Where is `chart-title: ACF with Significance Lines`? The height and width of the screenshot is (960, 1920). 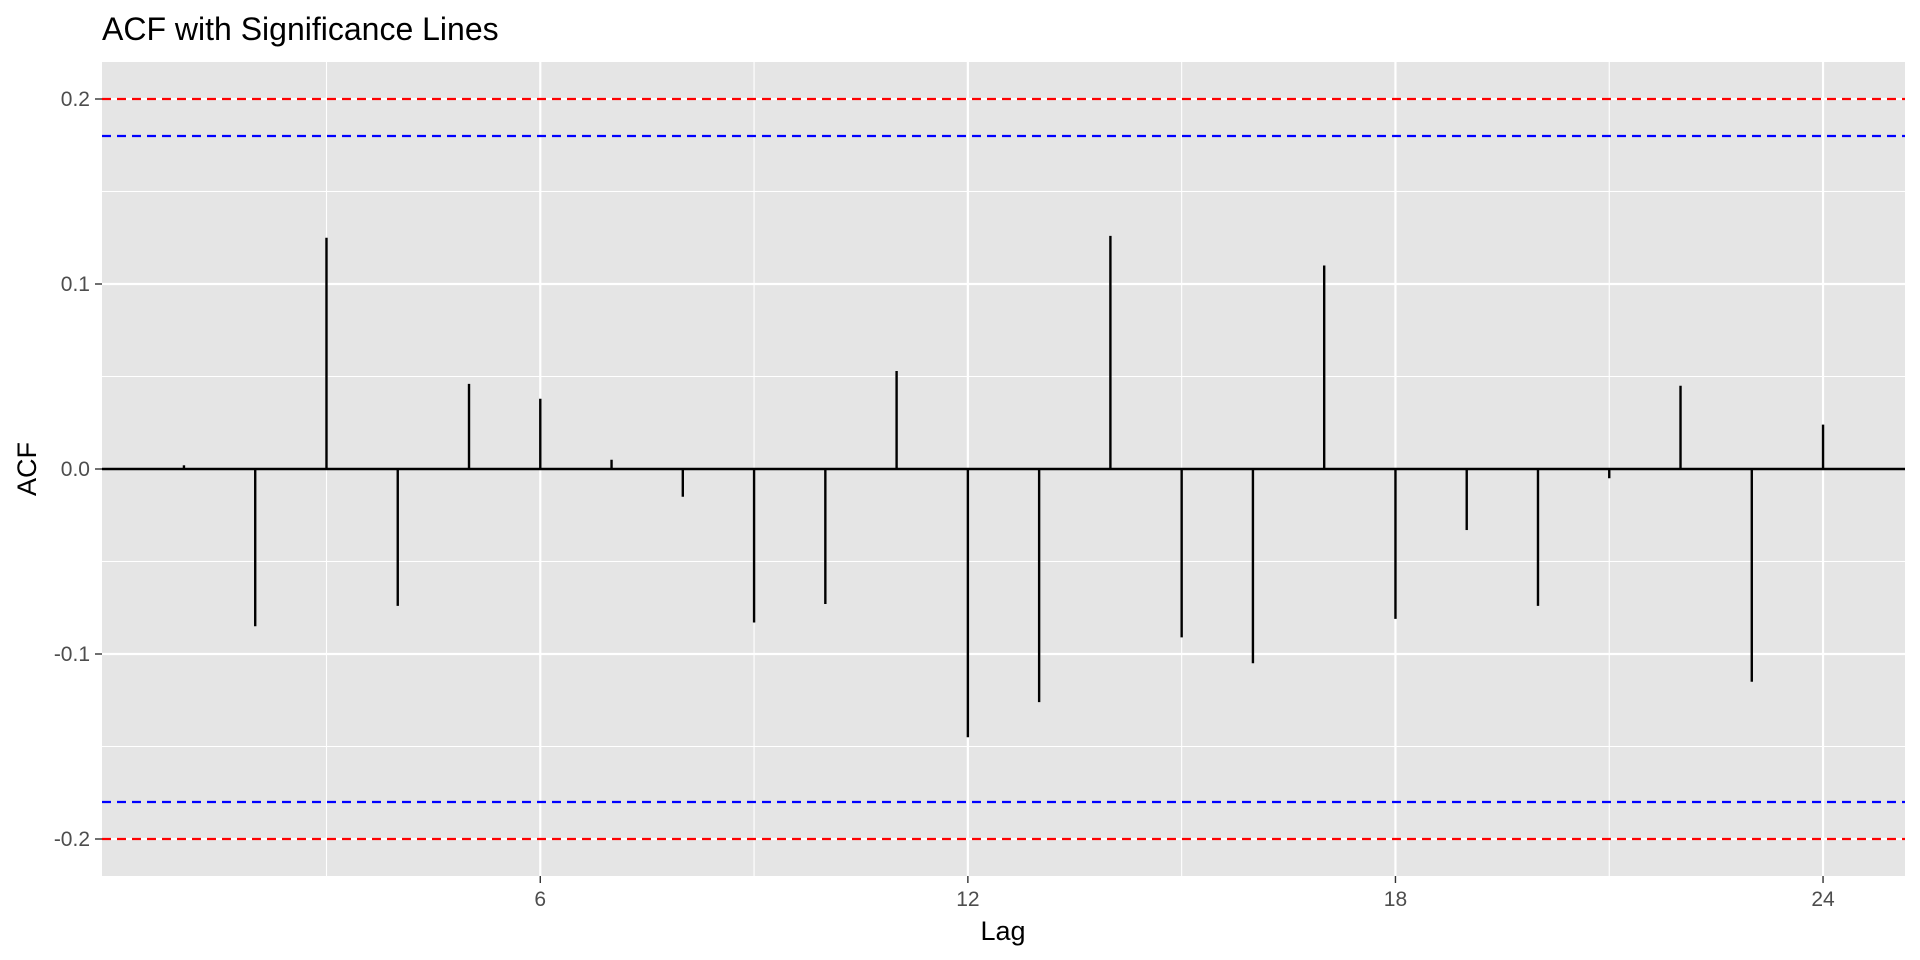
chart-title: ACF with Significance Lines is located at coordinates (300, 29).